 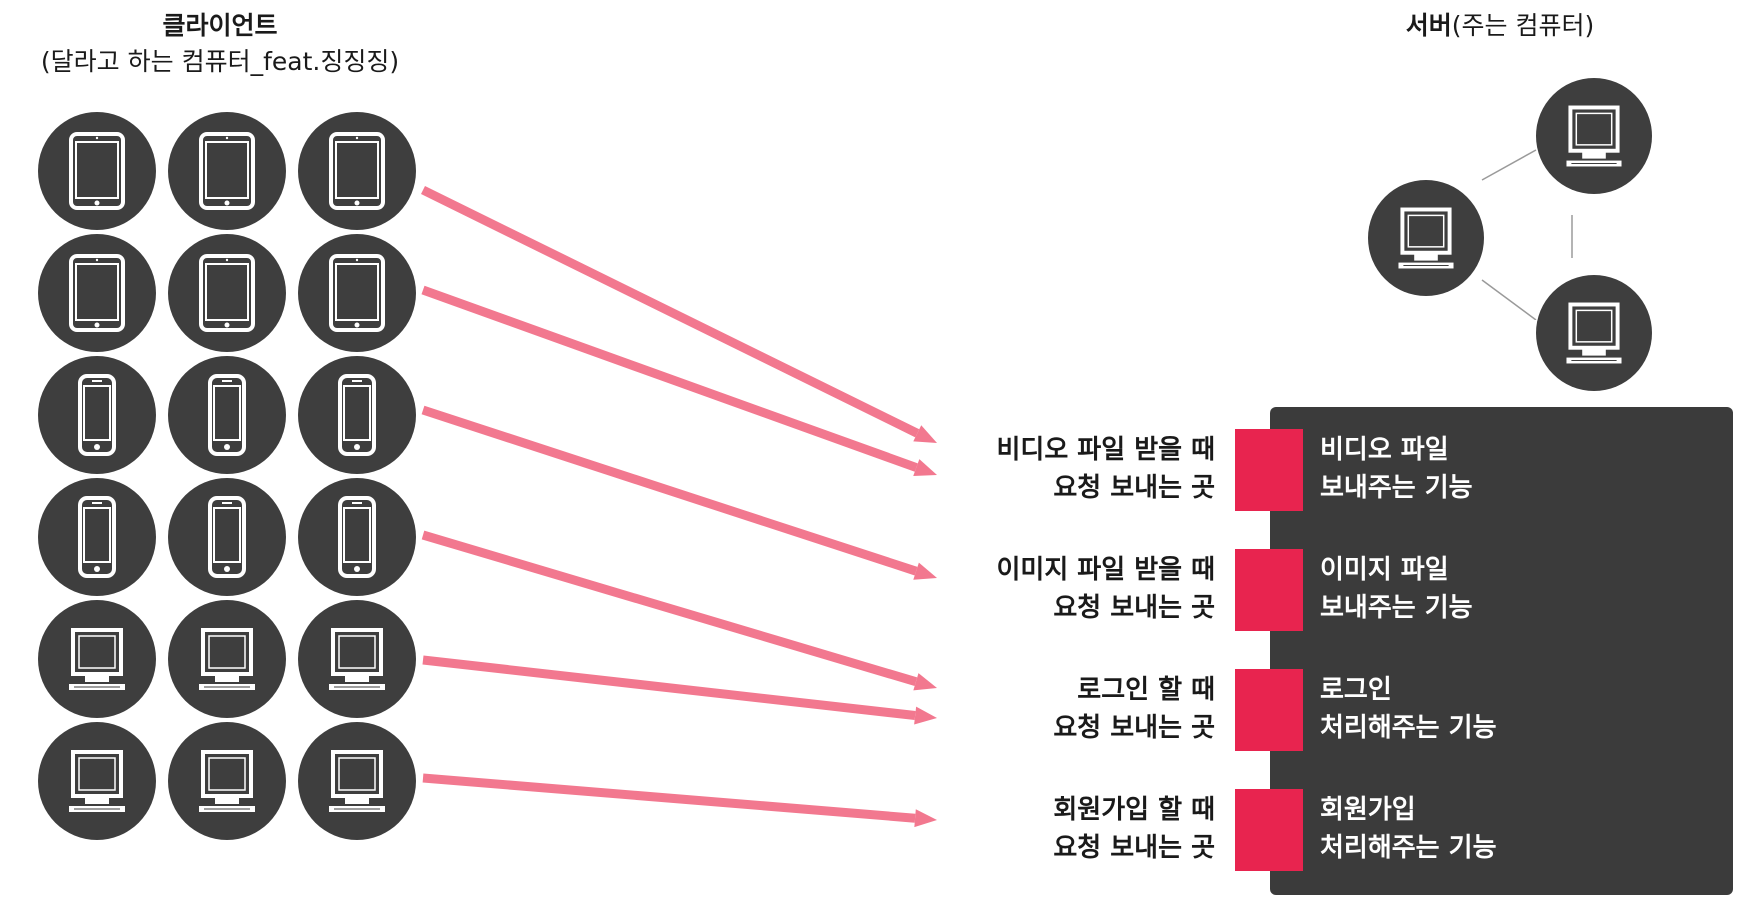 What do you see at coordinates (1523, 25) in the screenshot?
I see `server-title-desc: (주는 컴퓨터)` at bounding box center [1523, 25].